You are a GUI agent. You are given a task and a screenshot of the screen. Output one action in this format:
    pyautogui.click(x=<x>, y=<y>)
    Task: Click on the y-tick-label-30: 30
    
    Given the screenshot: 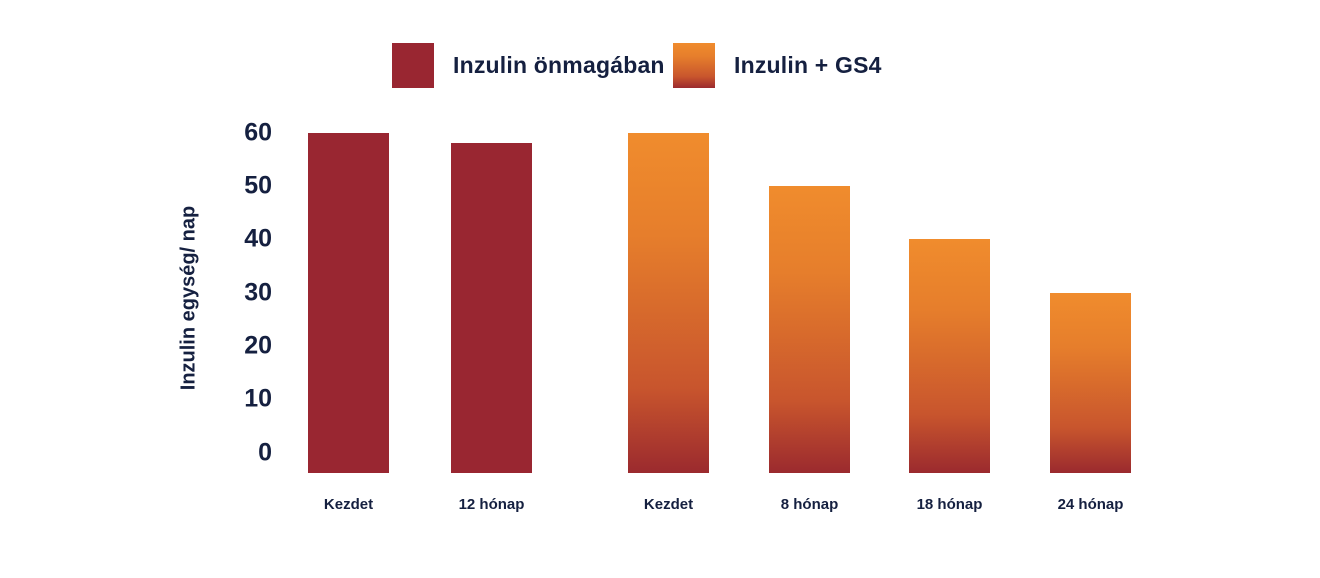 What is the action you would take?
    pyautogui.click(x=258, y=292)
    